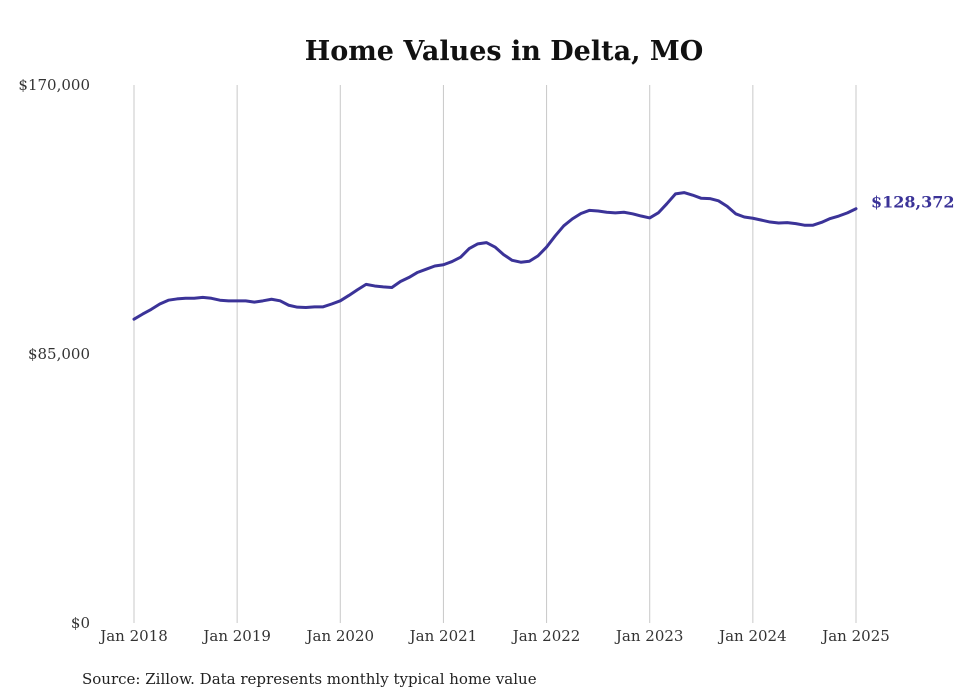 The image size is (980, 699). Describe the element at coordinates (855, 636) in the screenshot. I see `x-tick-label-7: Jan 2025` at that location.